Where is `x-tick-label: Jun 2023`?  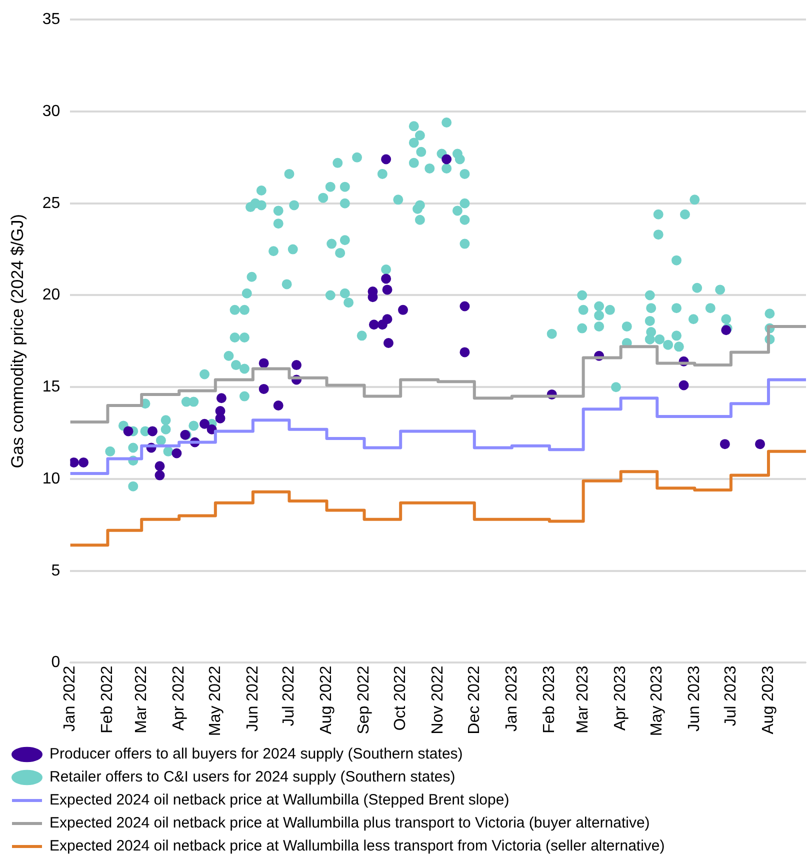
x-tick-label: Jun 2023 is located at coordinates (695, 699).